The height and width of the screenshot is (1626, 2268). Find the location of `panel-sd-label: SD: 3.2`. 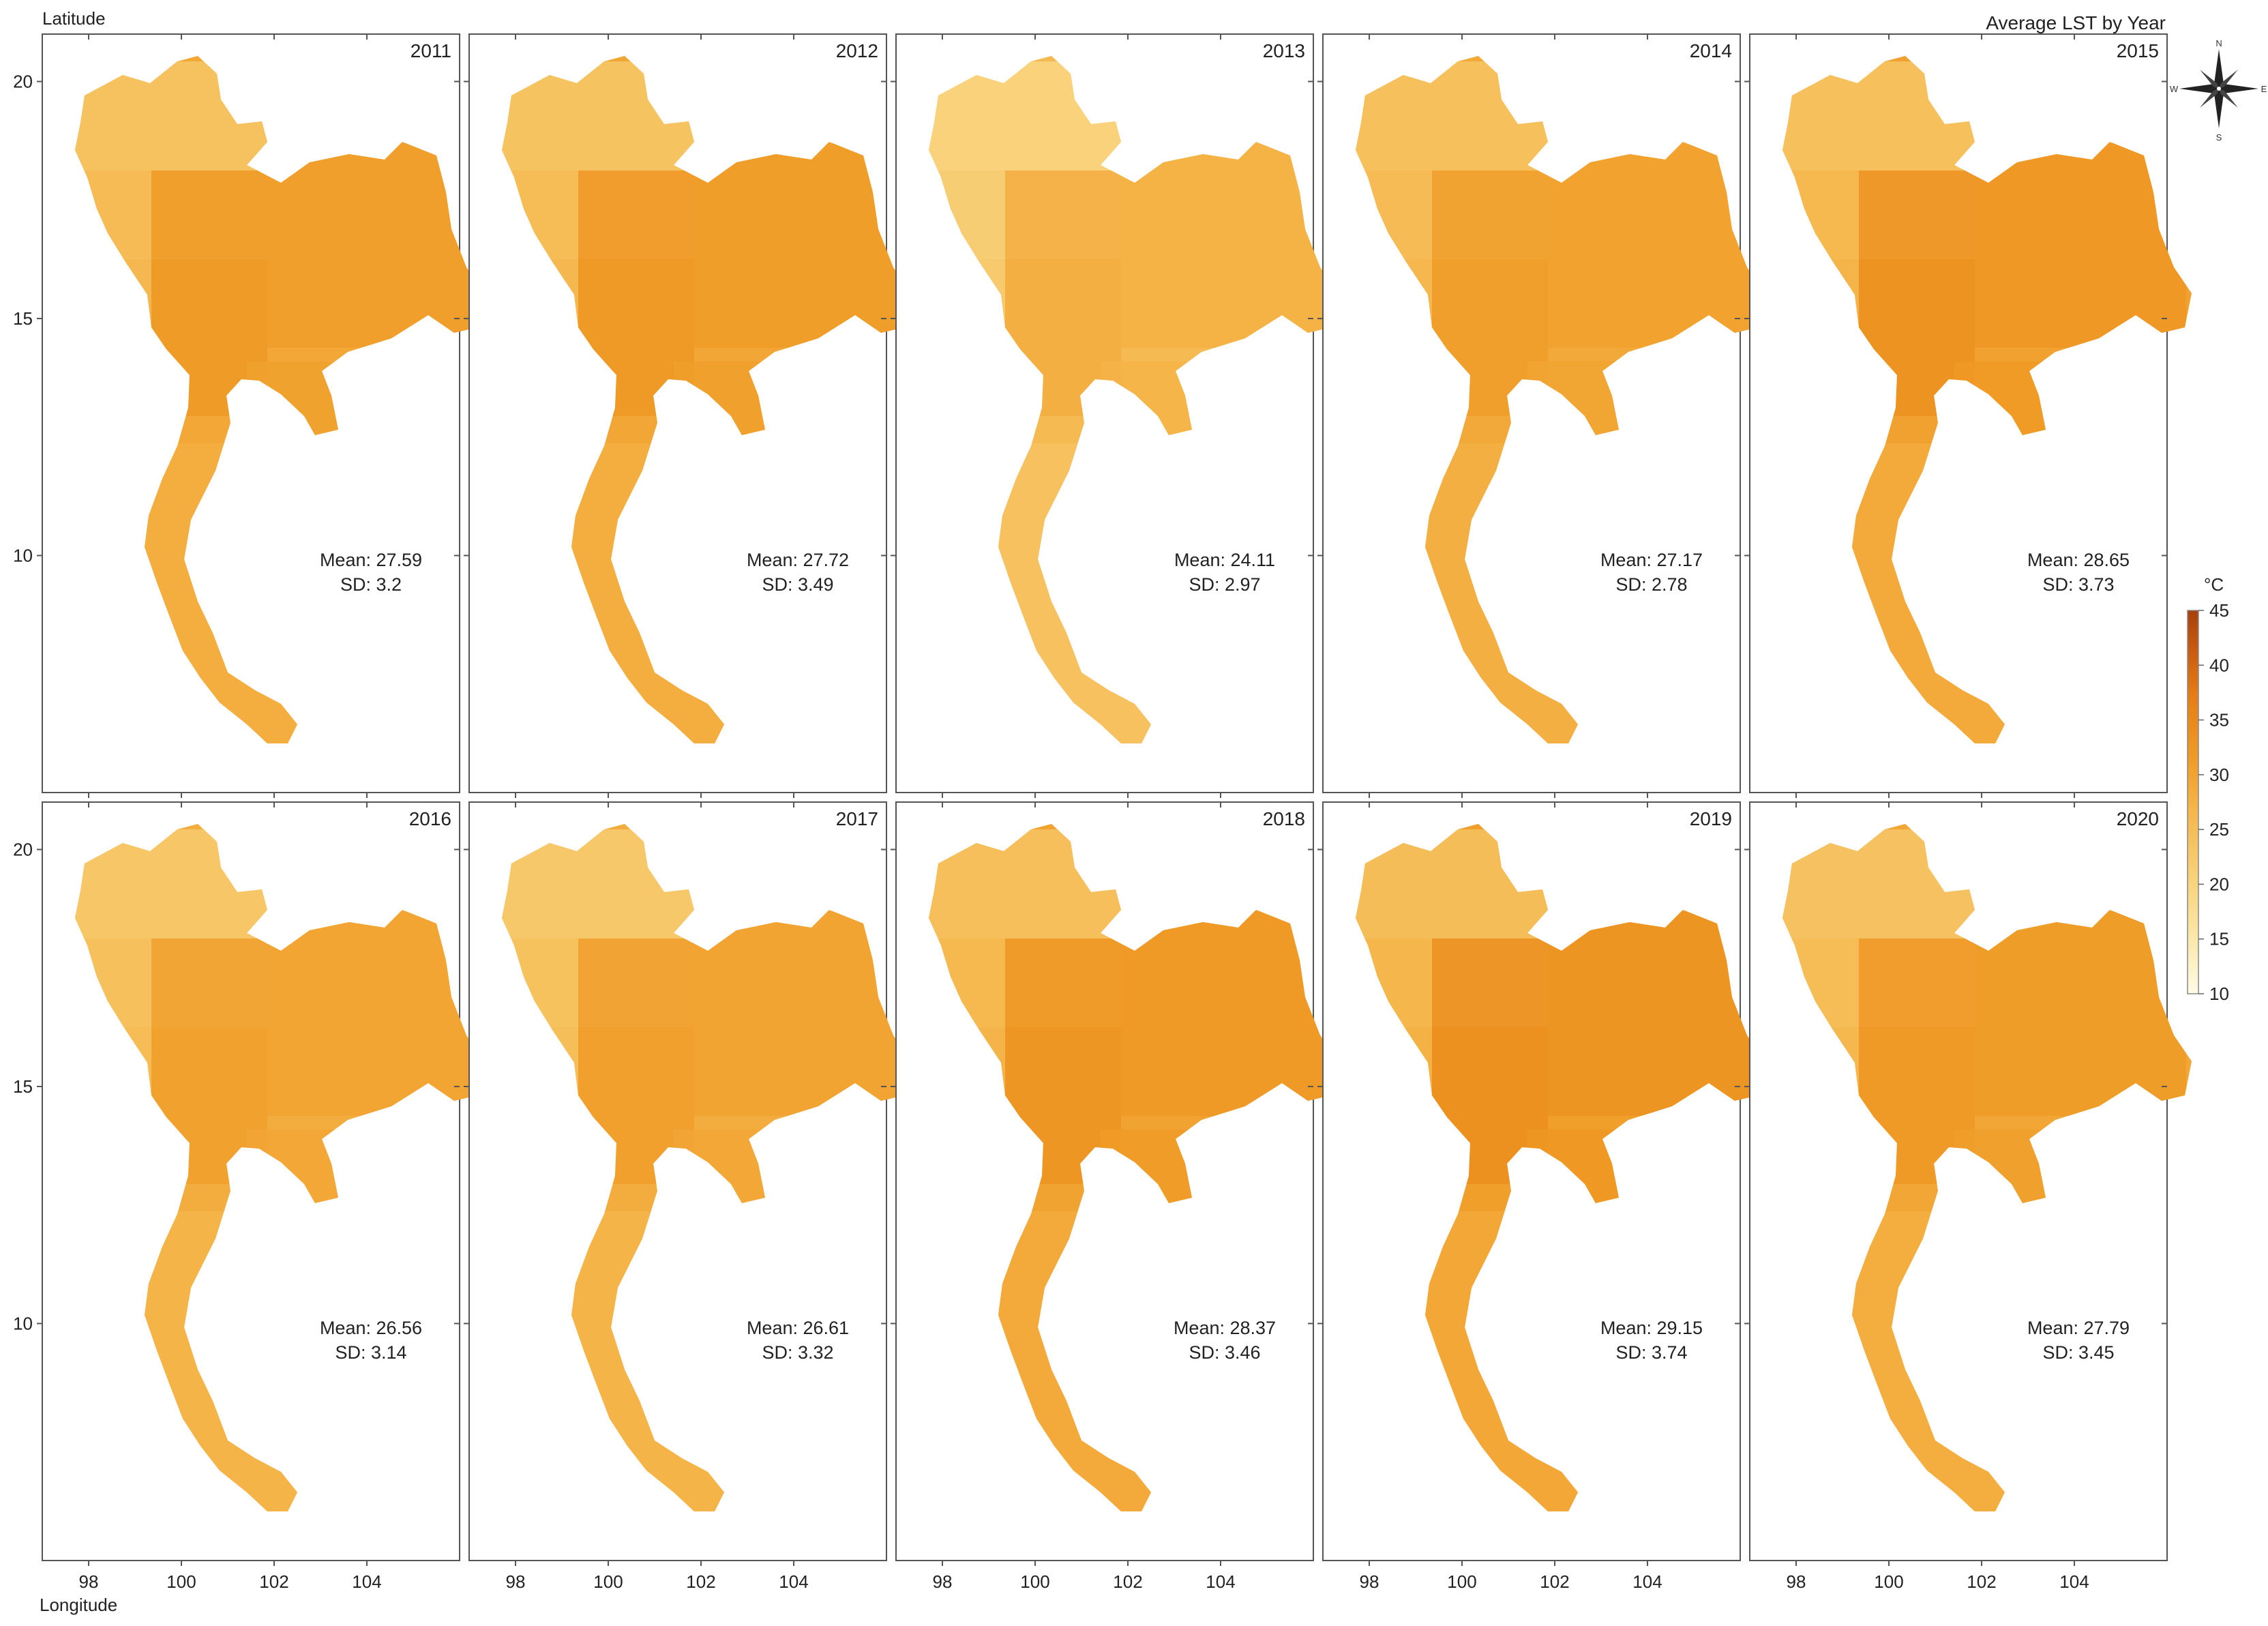

panel-sd-label: SD: 3.2 is located at coordinates (371, 584).